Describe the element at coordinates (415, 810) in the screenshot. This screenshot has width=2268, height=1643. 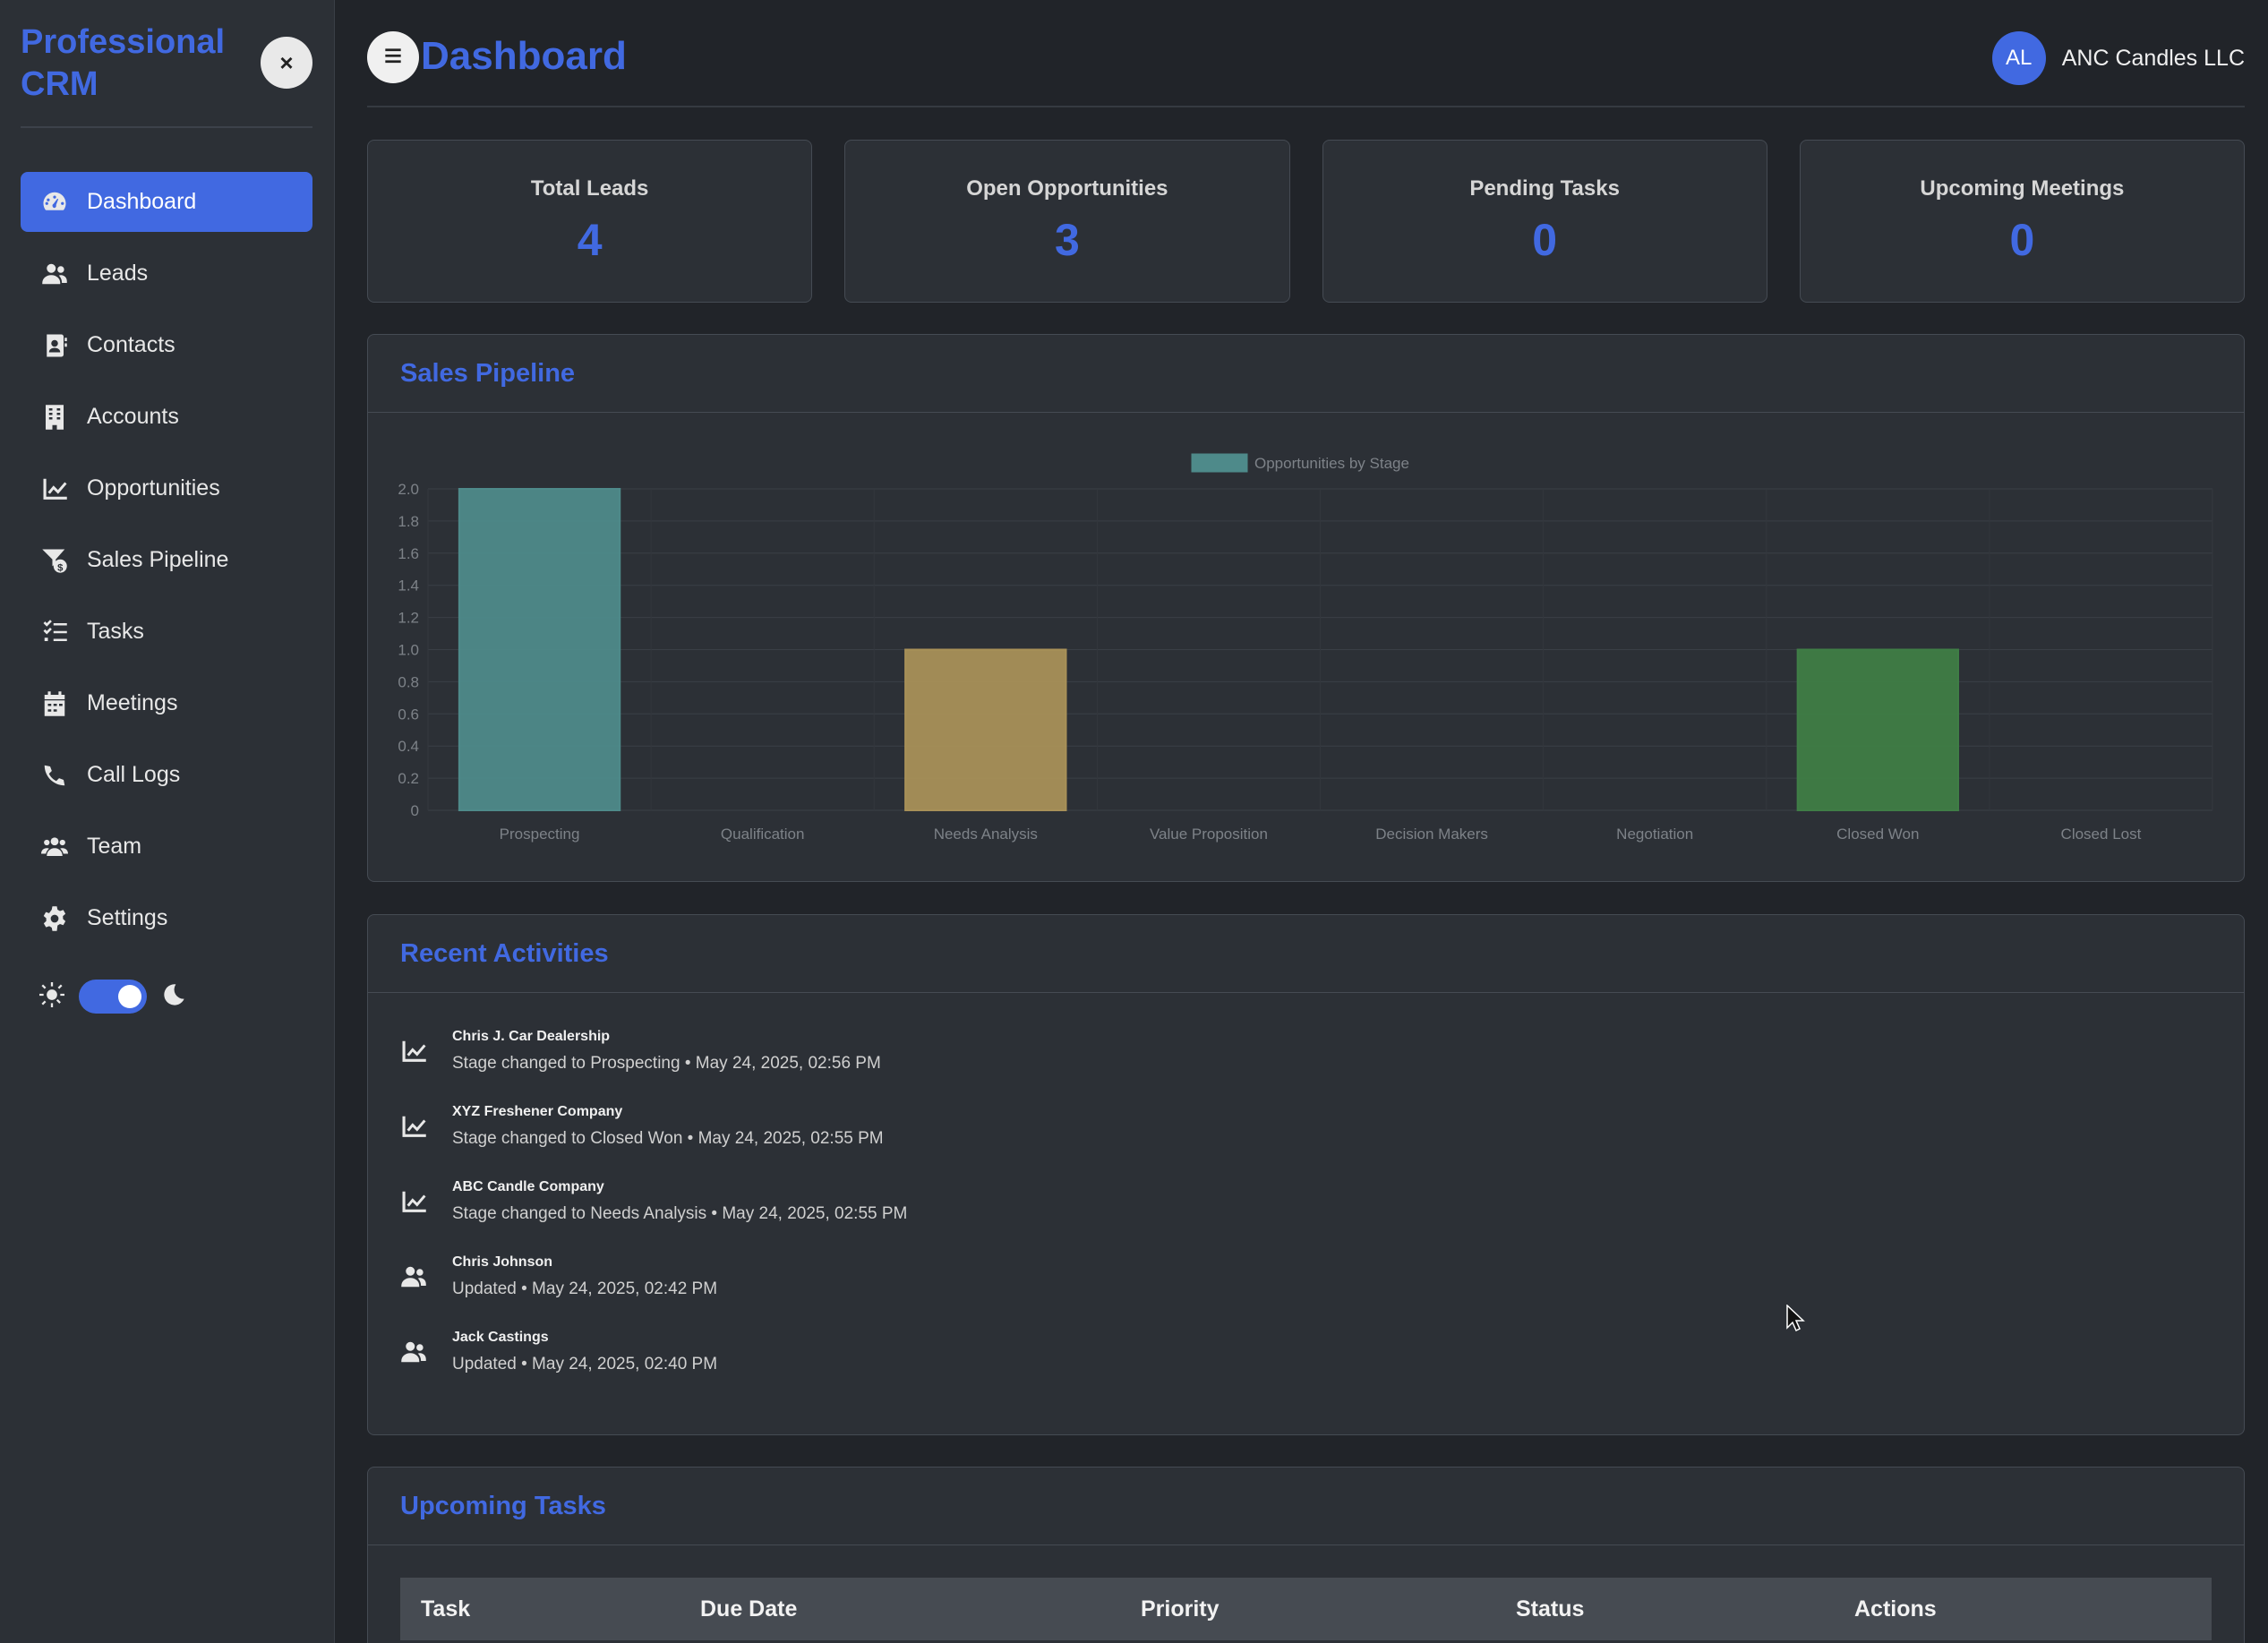
I see `y-tick-label: 0` at that location.